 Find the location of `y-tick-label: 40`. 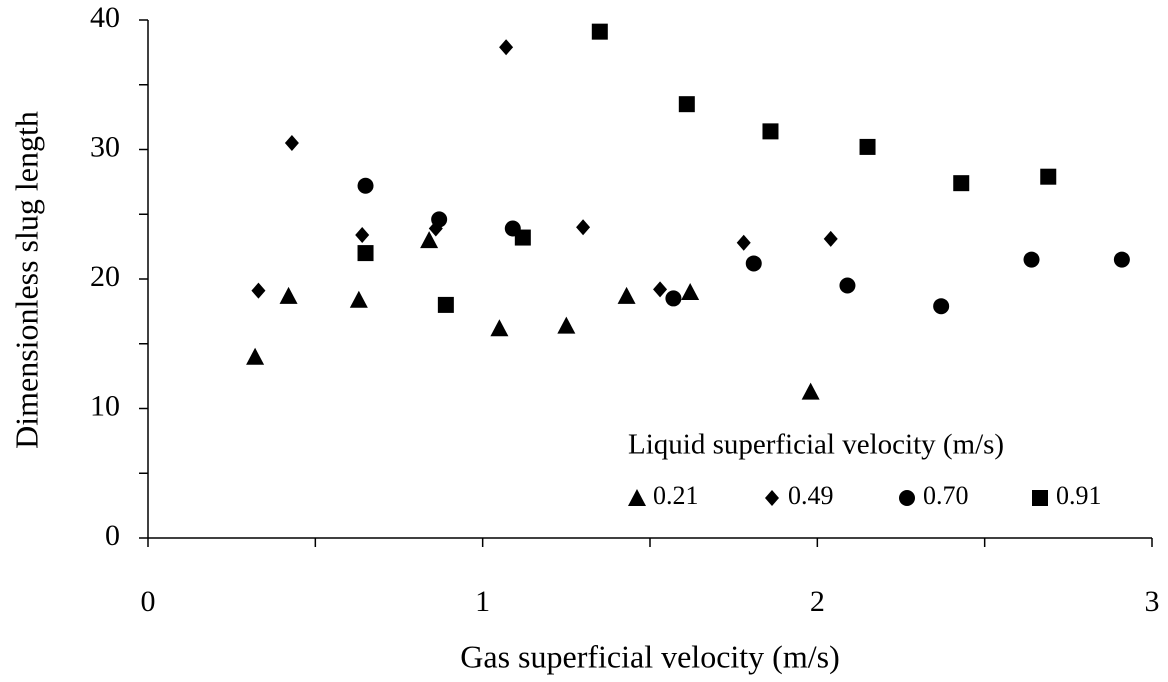

y-tick-label: 40 is located at coordinates (105, 17).